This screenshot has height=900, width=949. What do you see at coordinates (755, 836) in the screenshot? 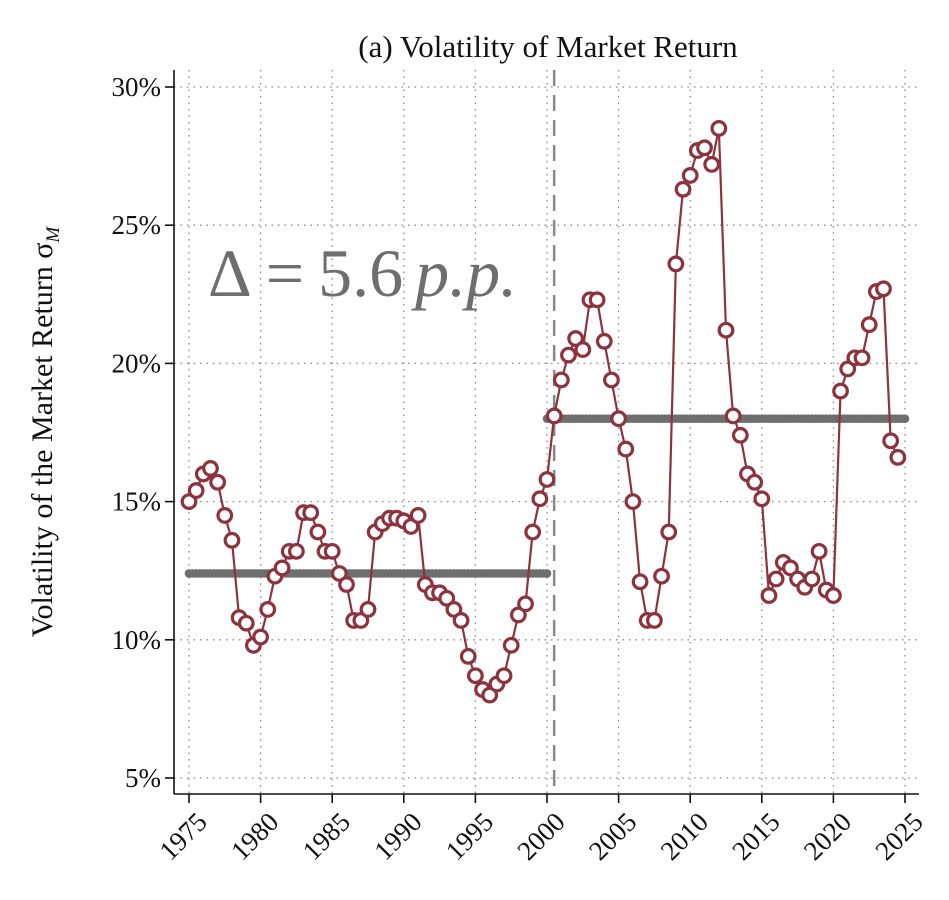
I see `x-tick-label: 2015` at bounding box center [755, 836].